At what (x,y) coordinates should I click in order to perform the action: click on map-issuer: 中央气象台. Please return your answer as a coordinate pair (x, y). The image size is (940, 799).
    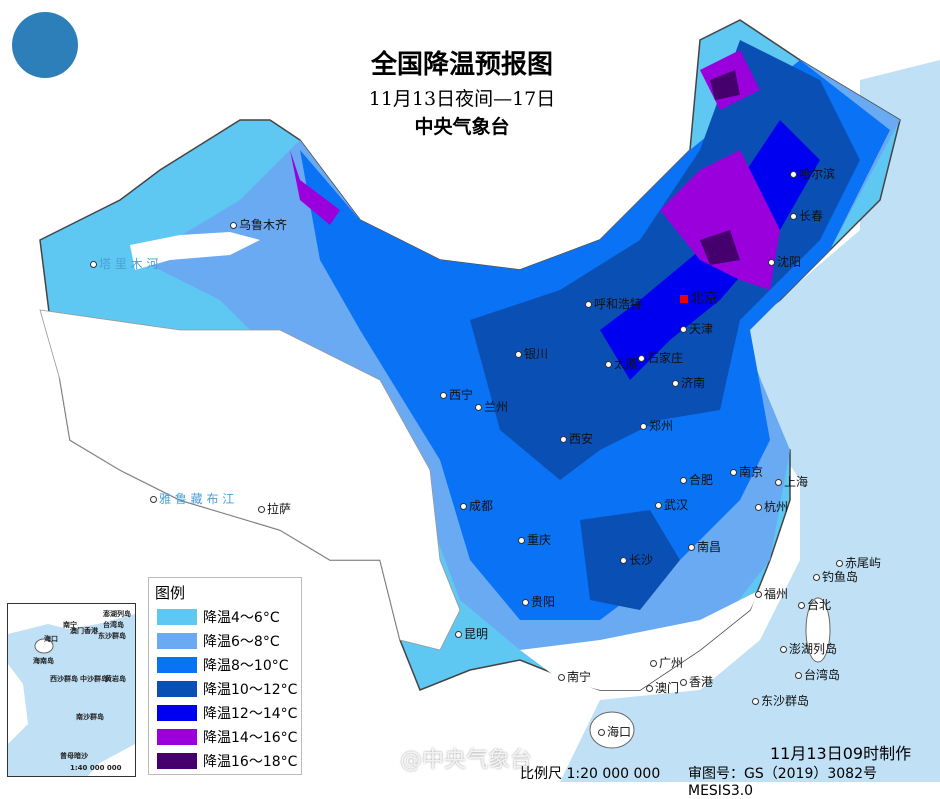
    Looking at the image, I should click on (462, 127).